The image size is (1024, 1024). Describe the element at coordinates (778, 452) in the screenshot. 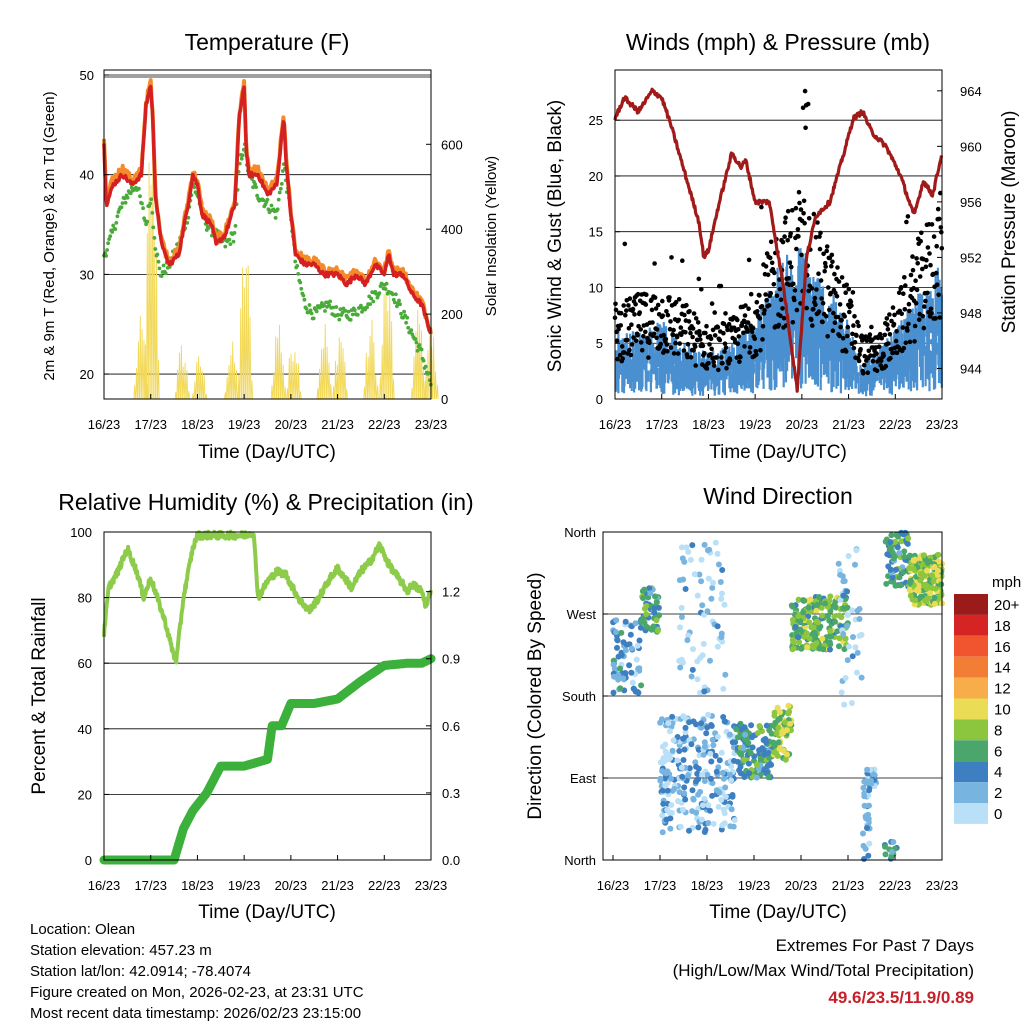

I see `winds-xlabel: Time (Day/UTC)` at that location.